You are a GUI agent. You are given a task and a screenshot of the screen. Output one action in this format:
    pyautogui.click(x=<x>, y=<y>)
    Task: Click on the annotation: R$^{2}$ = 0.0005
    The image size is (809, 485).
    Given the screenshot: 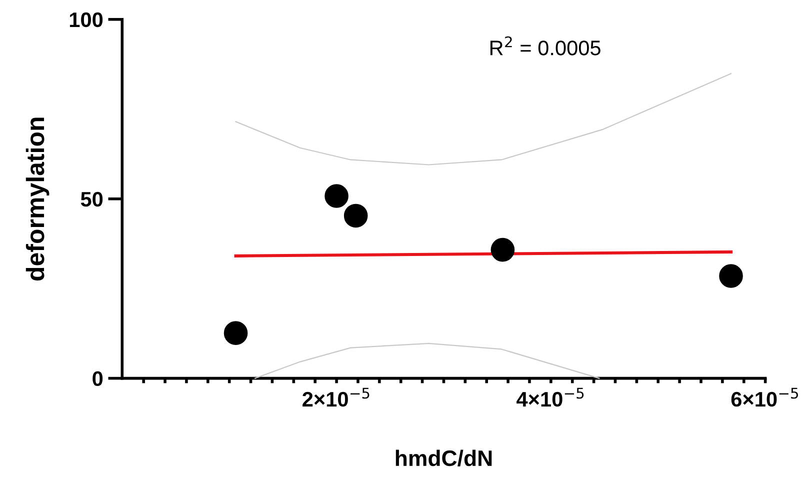 What is the action you would take?
    pyautogui.click(x=545, y=46)
    